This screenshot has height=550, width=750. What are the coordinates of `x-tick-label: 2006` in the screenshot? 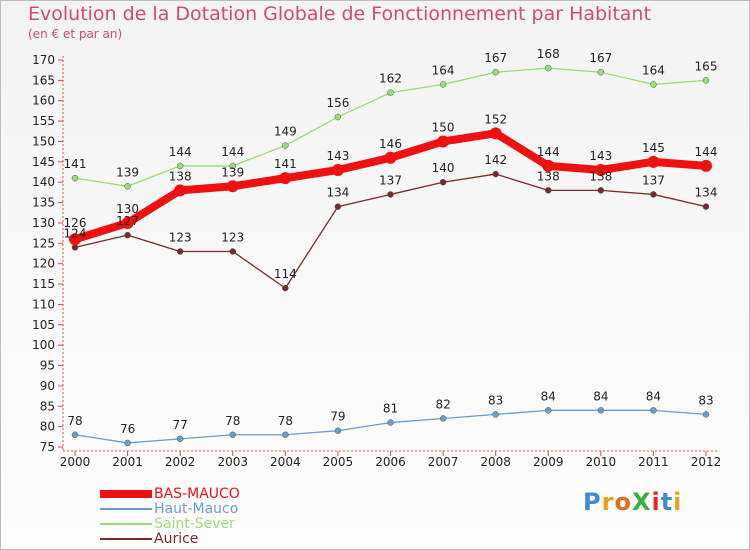 It's located at (390, 462).